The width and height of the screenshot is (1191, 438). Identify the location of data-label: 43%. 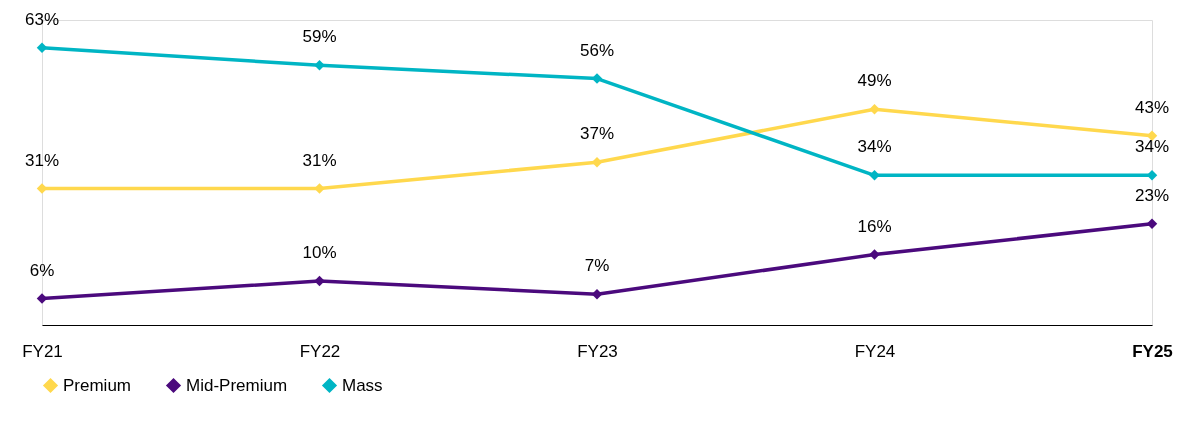
(1152, 107).